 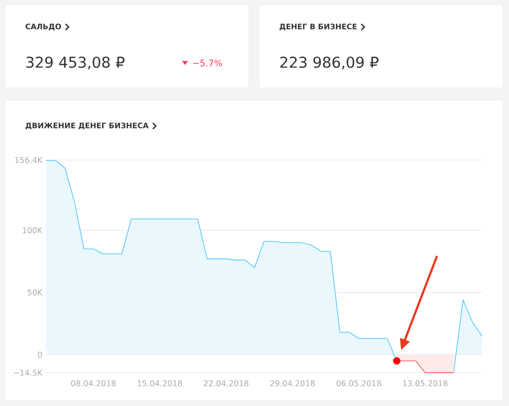 I want to click on text: 329 453,08 ₽, so click(x=75, y=63).